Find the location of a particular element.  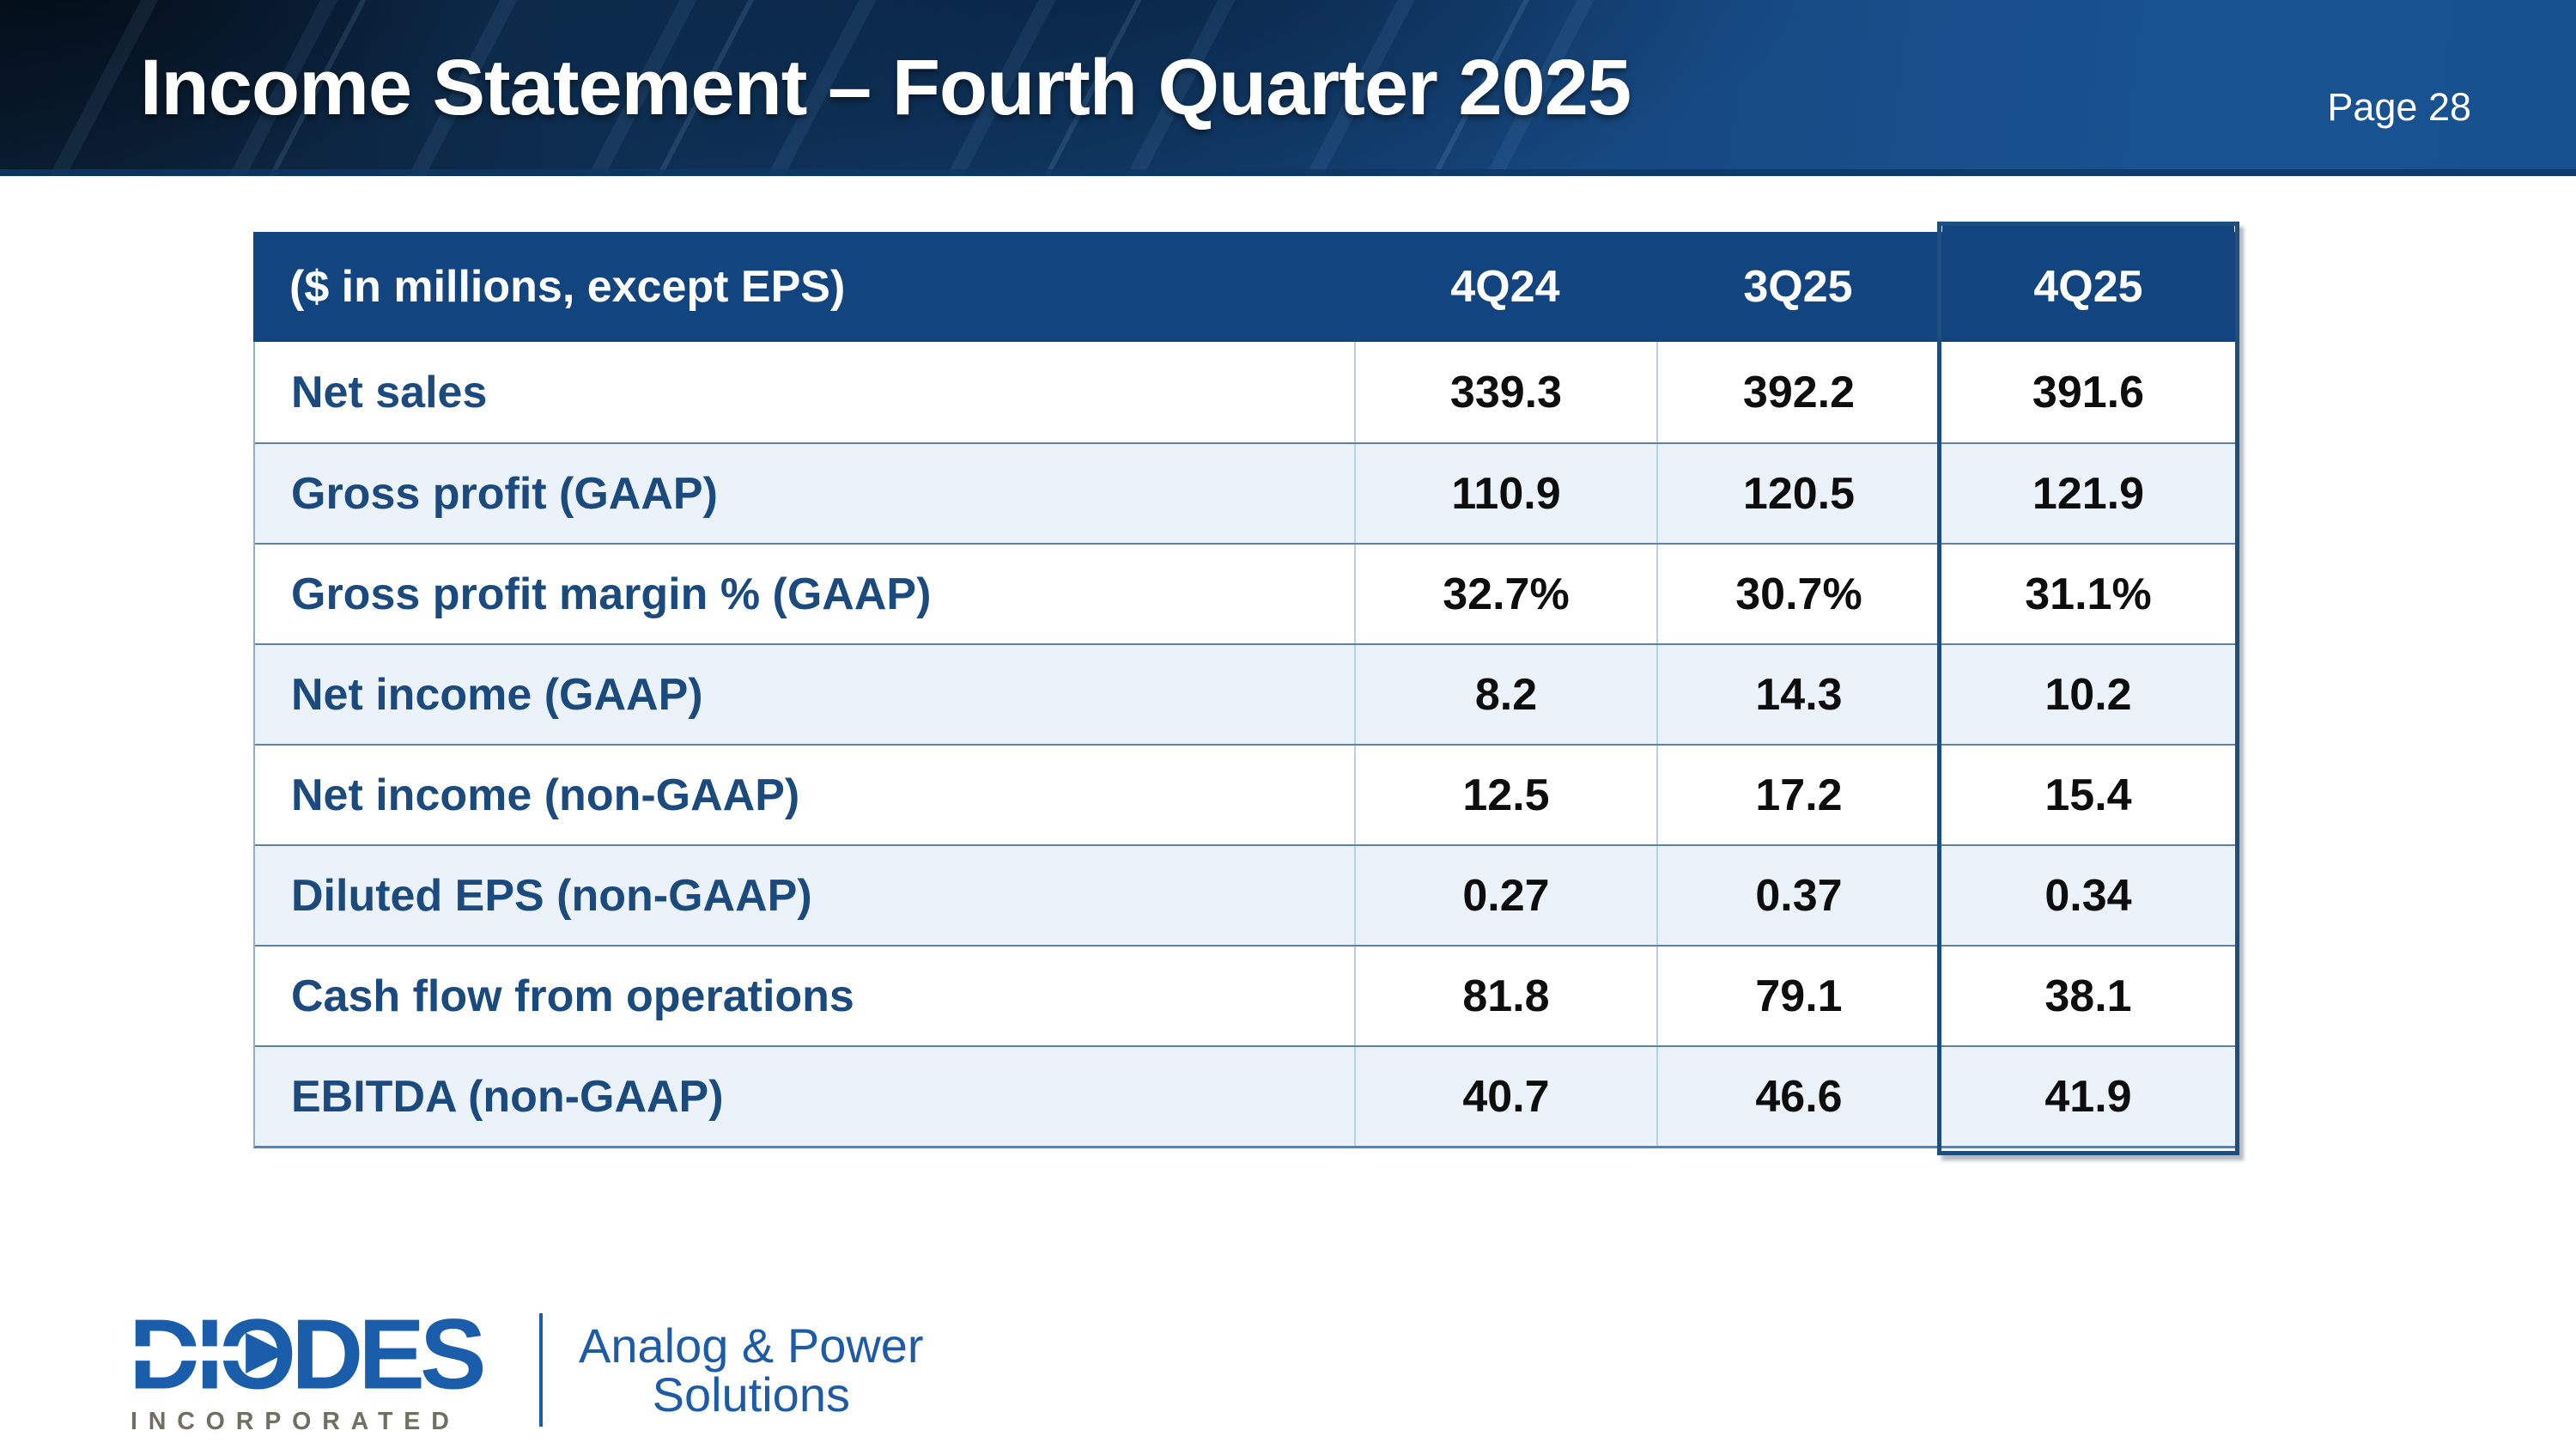

cell-3q25: 392.2 is located at coordinates (1798, 392).